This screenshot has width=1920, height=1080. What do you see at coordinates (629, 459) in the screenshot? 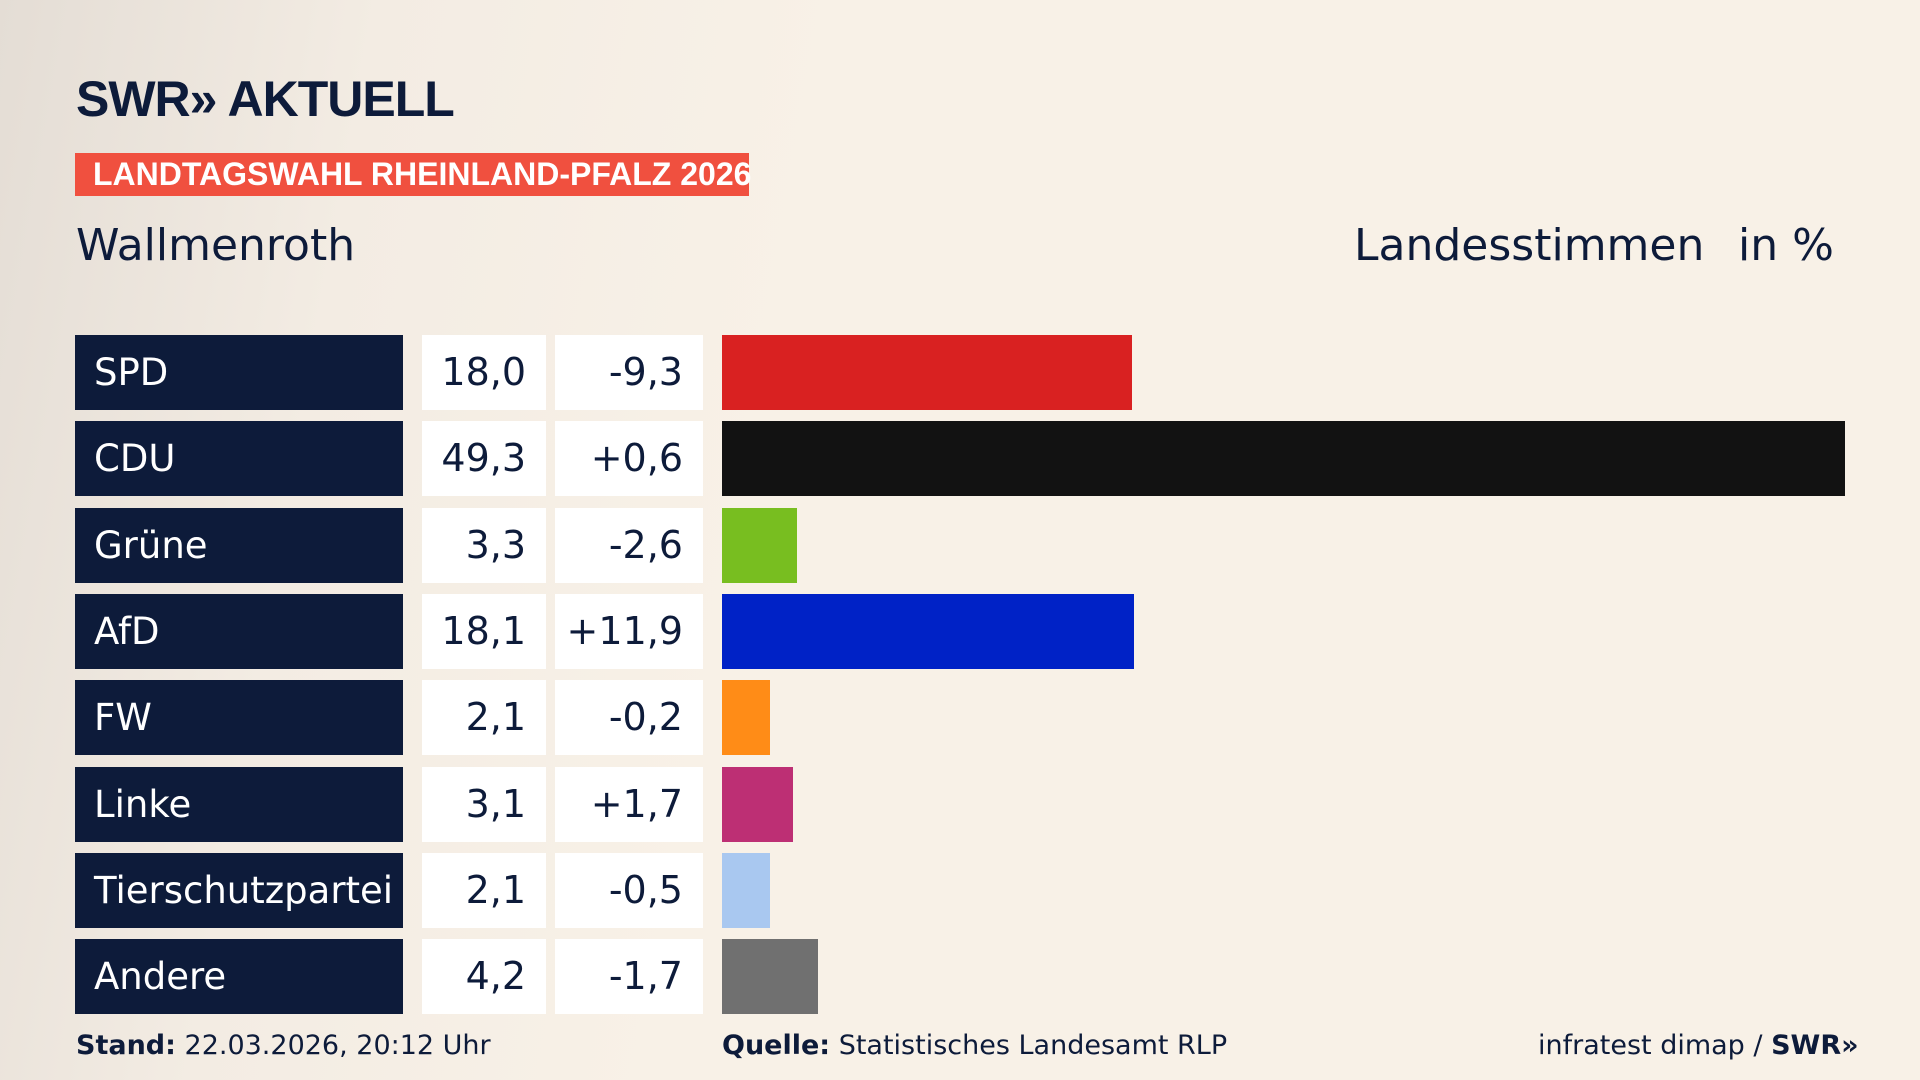
I see `party-diff: +0,6` at bounding box center [629, 459].